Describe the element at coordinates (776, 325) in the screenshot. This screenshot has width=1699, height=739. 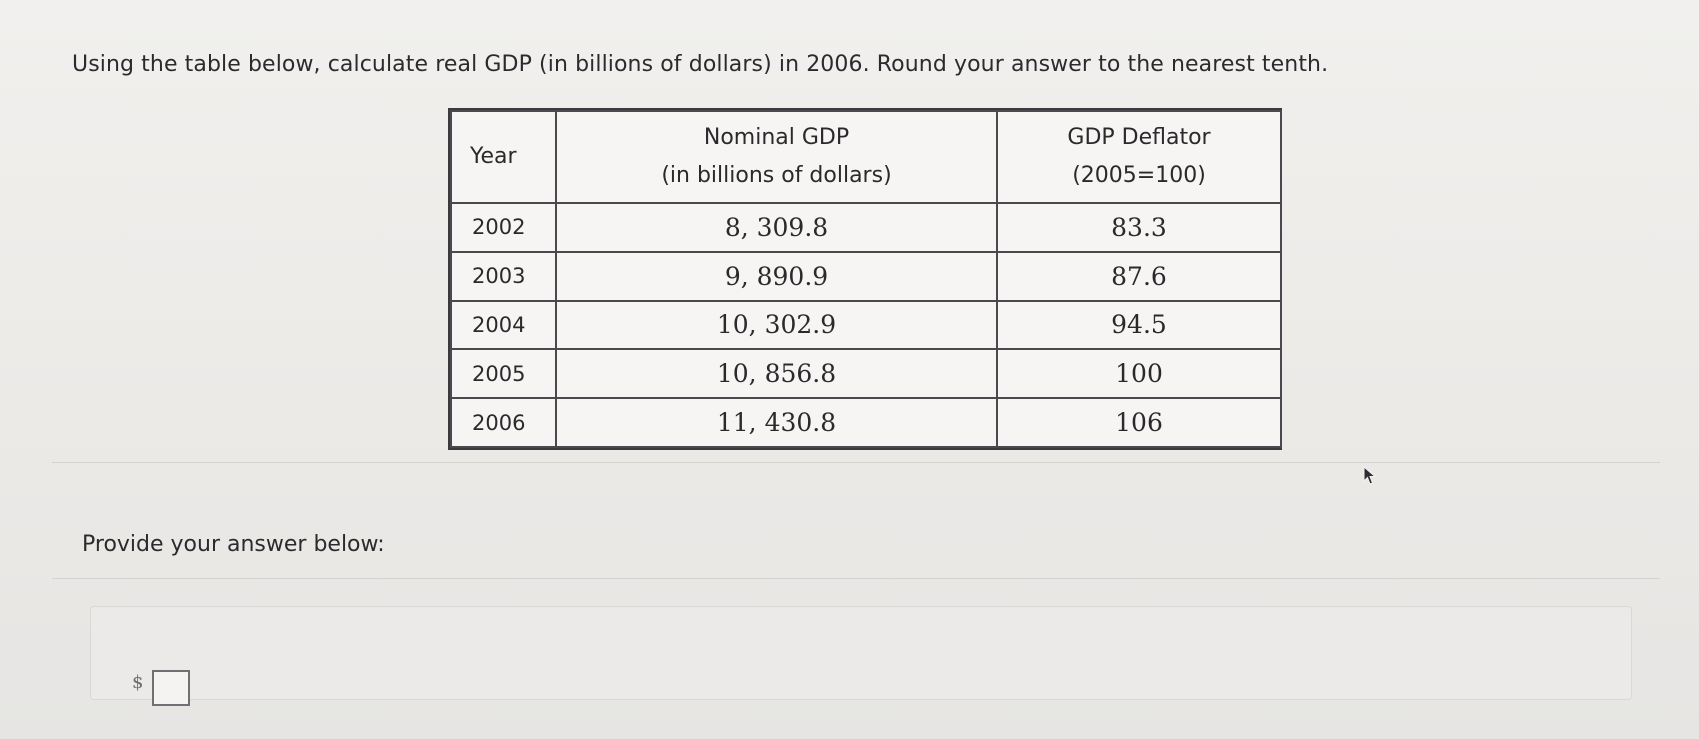
I see `cell-nominal-gdp: 10, 302.9` at that location.